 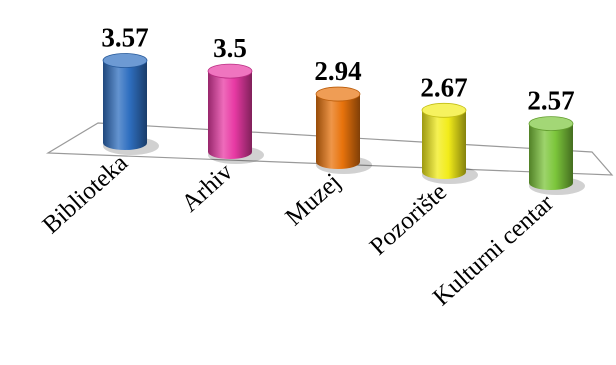 What do you see at coordinates (337, 71) in the screenshot?
I see `value-label: 2.94` at bounding box center [337, 71].